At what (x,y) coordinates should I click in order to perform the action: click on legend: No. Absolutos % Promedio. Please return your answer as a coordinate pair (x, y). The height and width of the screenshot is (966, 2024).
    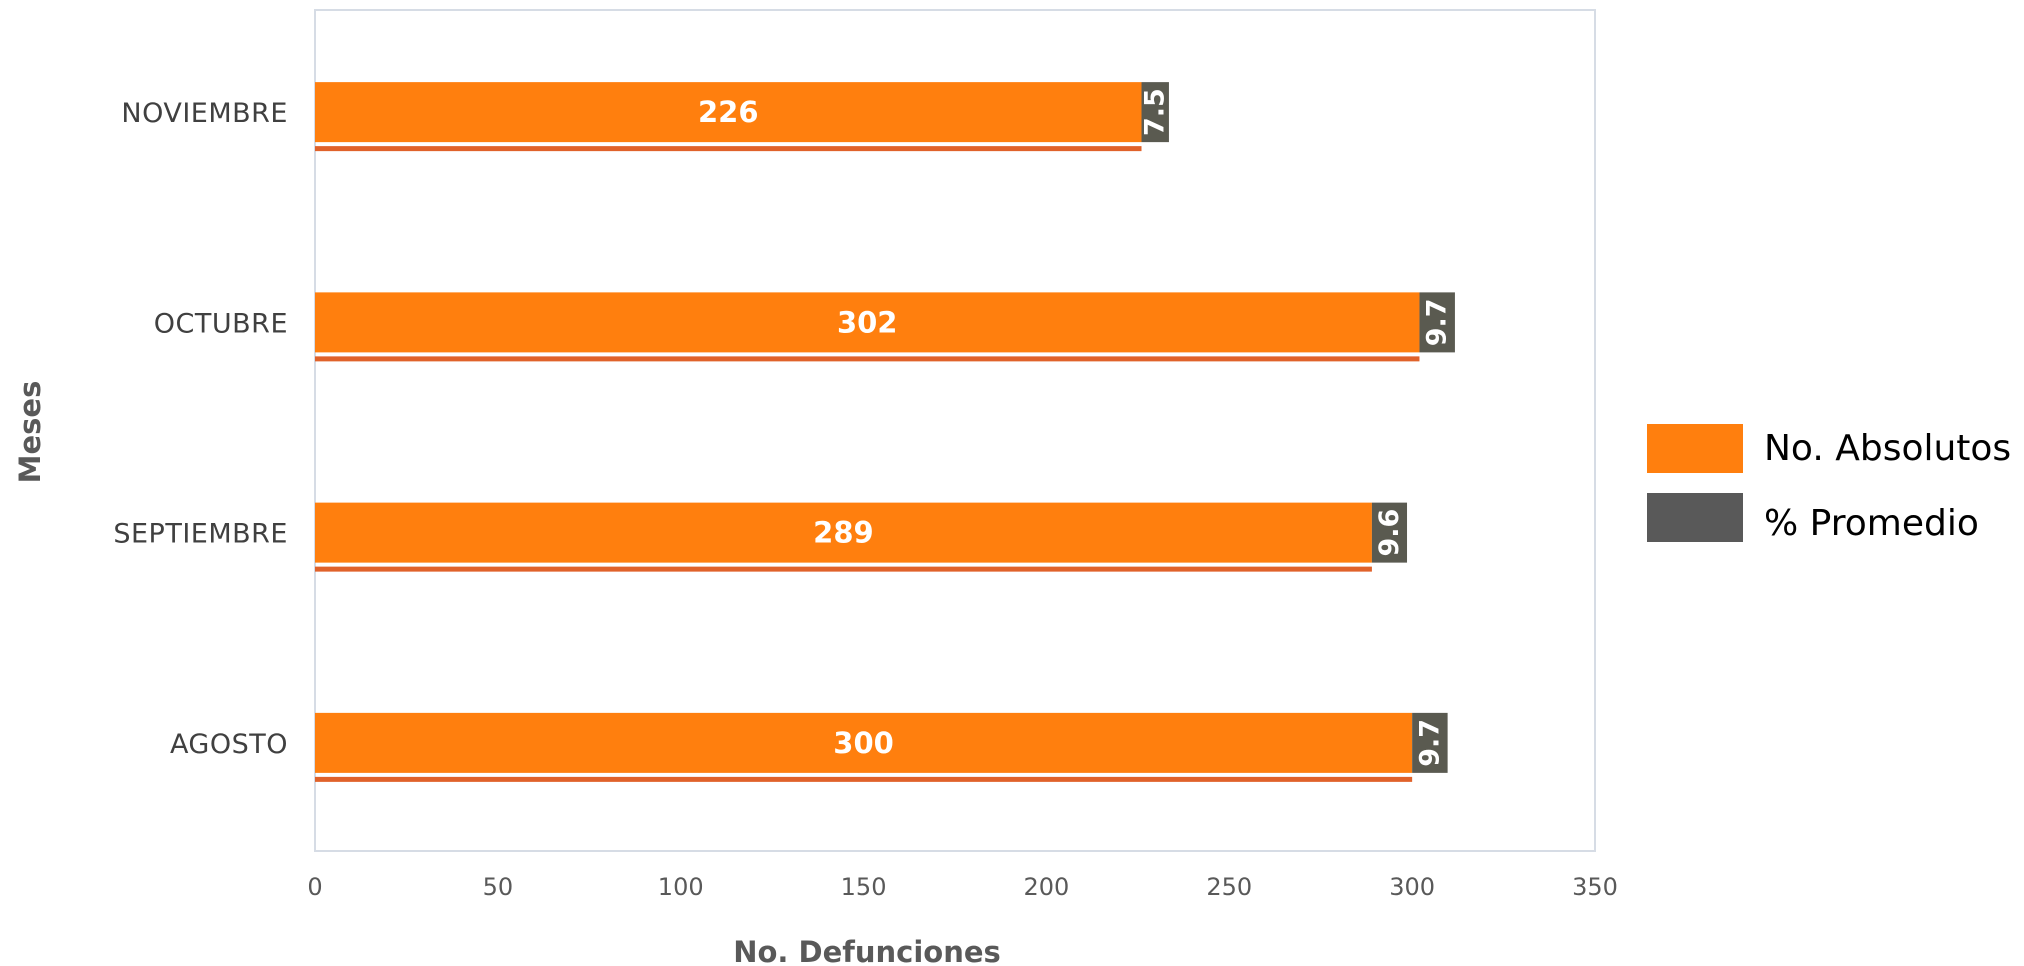
    Looking at the image, I should click on (1829, 484).